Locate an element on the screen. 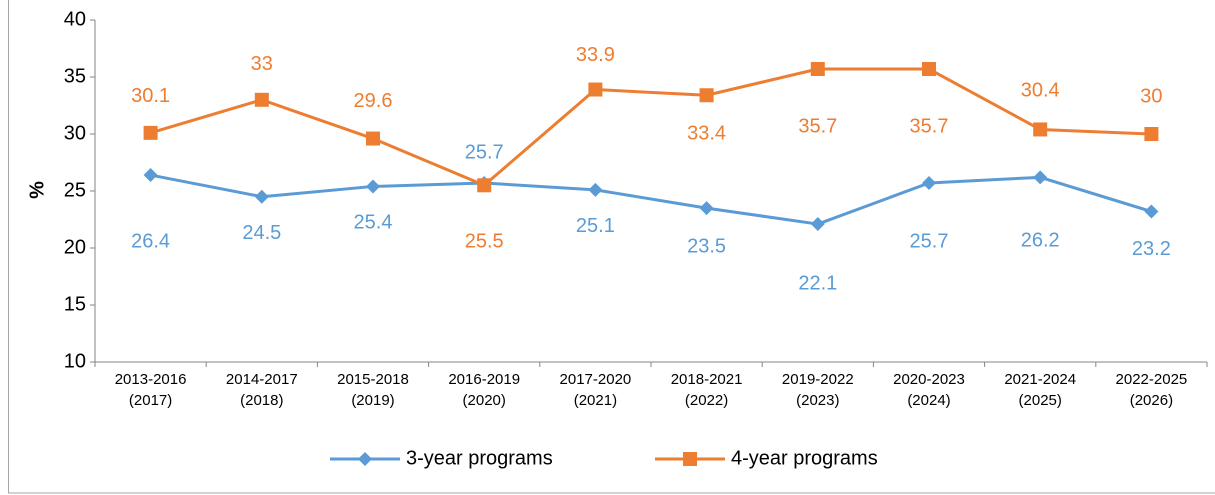  data-label: 25.1 is located at coordinates (595, 226).